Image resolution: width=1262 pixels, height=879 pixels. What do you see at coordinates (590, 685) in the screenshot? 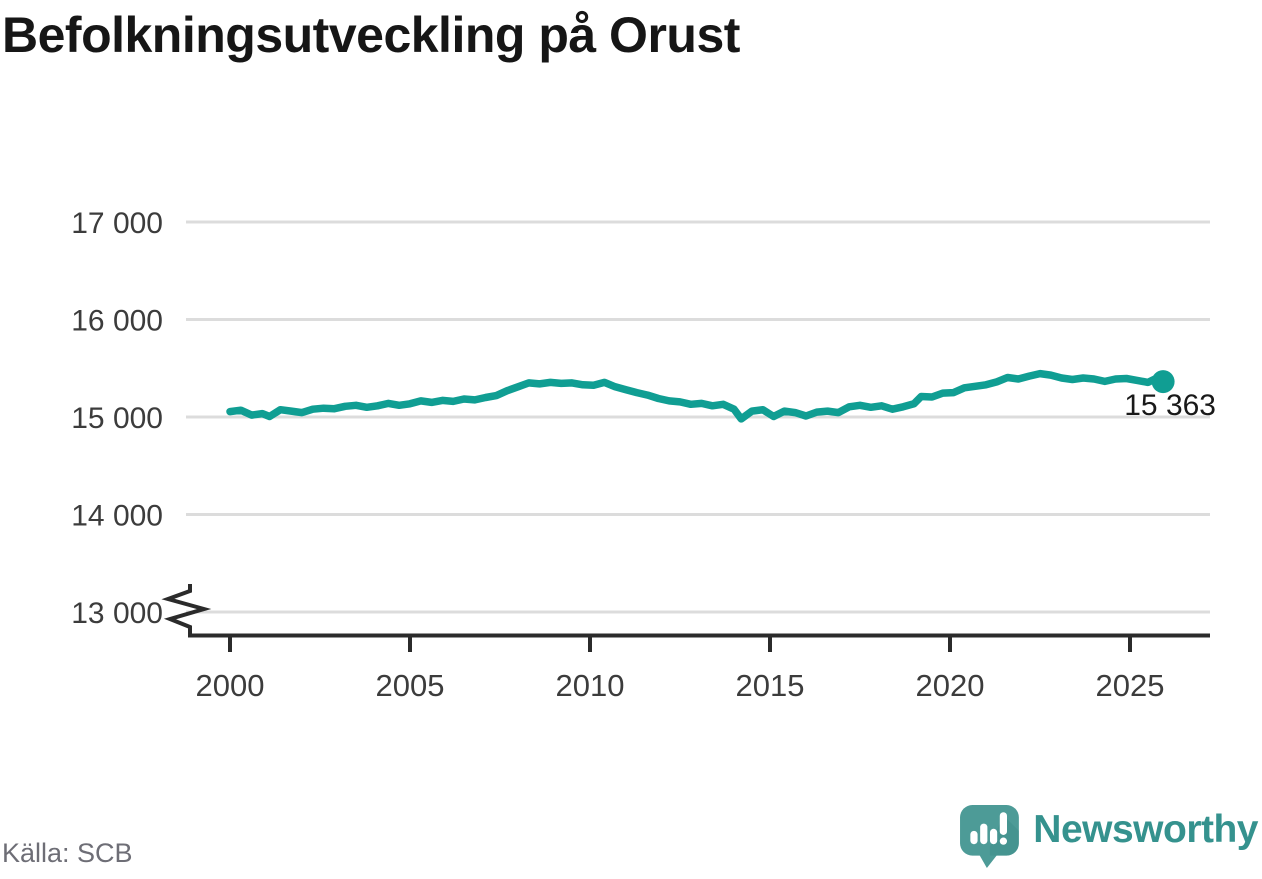
I see `x-tick-label: 2010` at bounding box center [590, 685].